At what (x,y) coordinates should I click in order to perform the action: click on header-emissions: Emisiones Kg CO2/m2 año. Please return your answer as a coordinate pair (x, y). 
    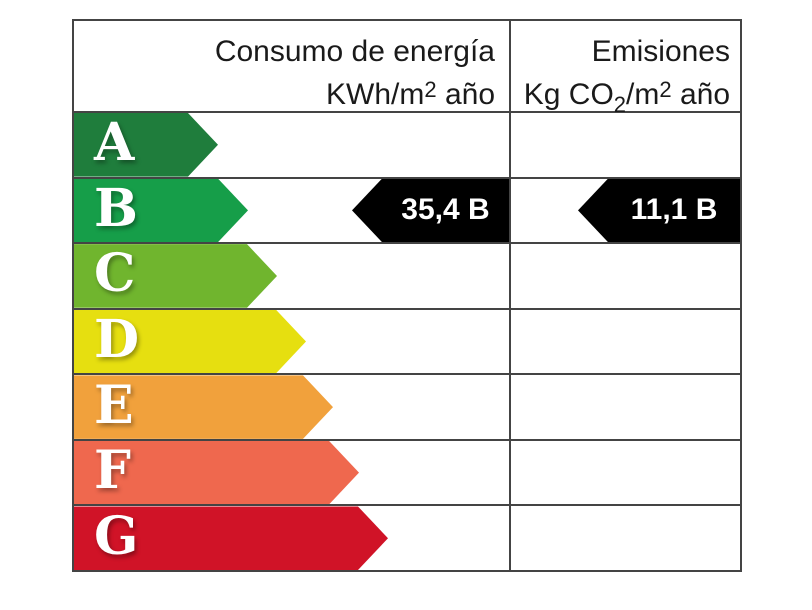
    Looking at the image, I should click on (624, 69).